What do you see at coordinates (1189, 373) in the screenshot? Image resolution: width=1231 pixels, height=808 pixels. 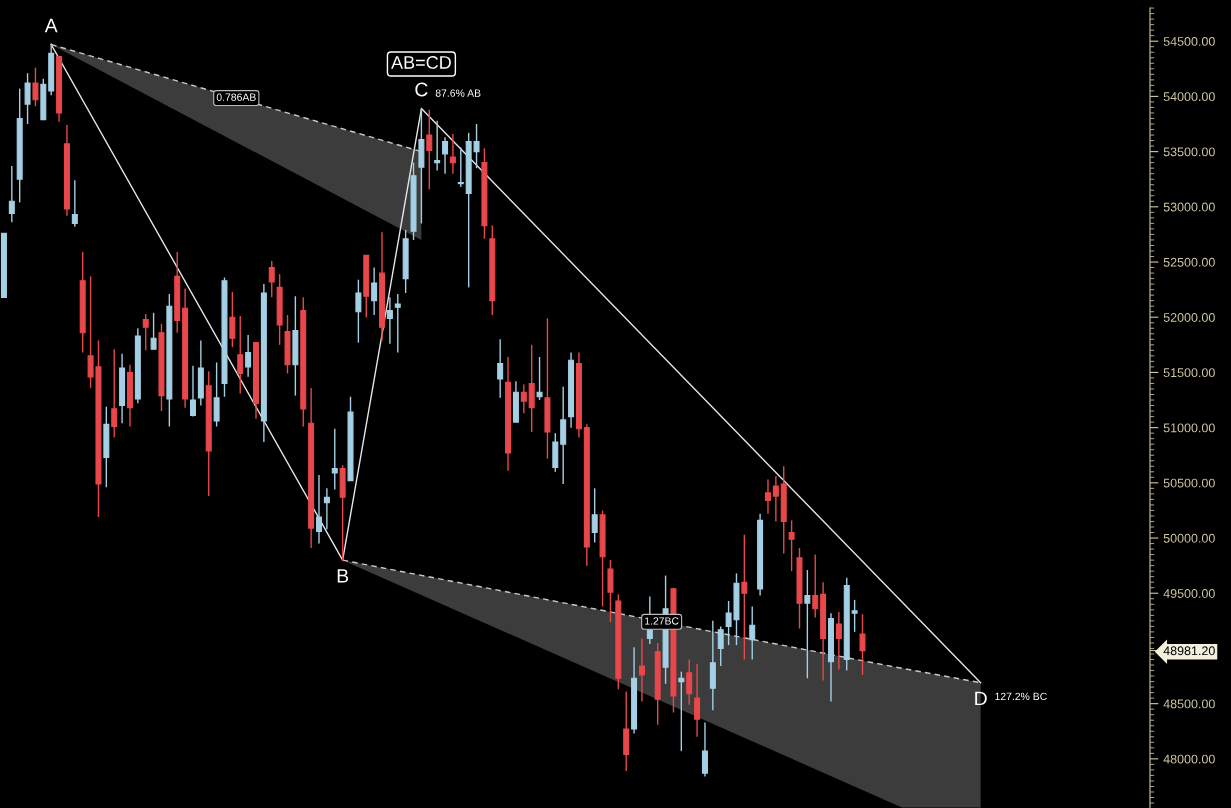 I see `y-tick-label: 51500.00` at bounding box center [1189, 373].